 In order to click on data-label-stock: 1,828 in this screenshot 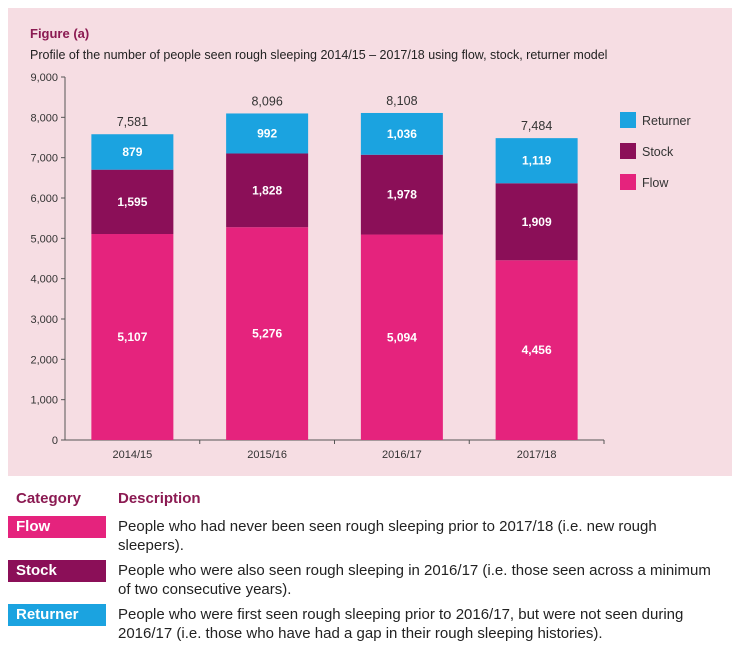, I will do `click(267, 190)`.